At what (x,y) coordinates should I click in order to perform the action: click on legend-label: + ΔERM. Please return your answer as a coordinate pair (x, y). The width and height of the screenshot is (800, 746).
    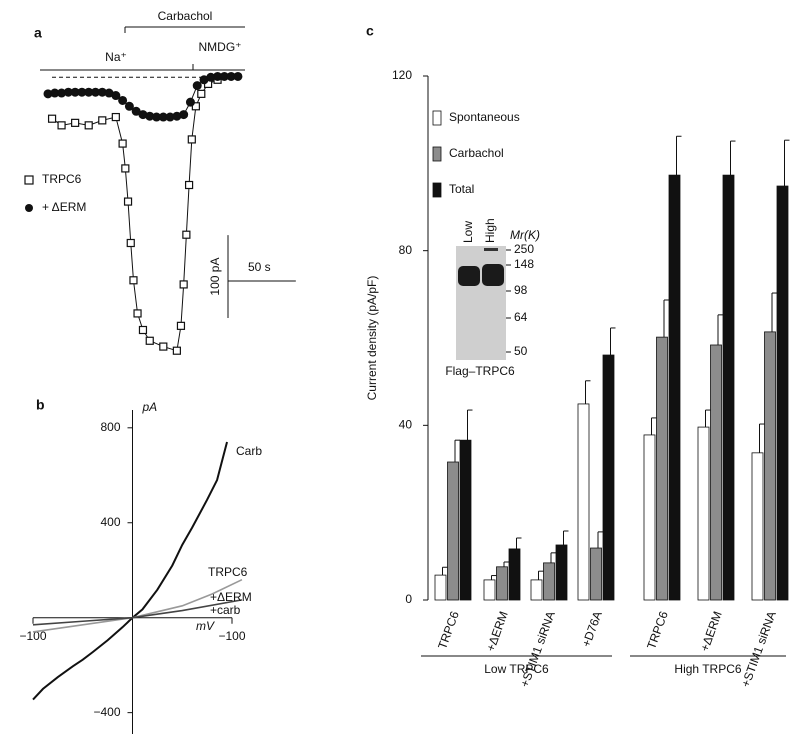
    Looking at the image, I should click on (64, 207).